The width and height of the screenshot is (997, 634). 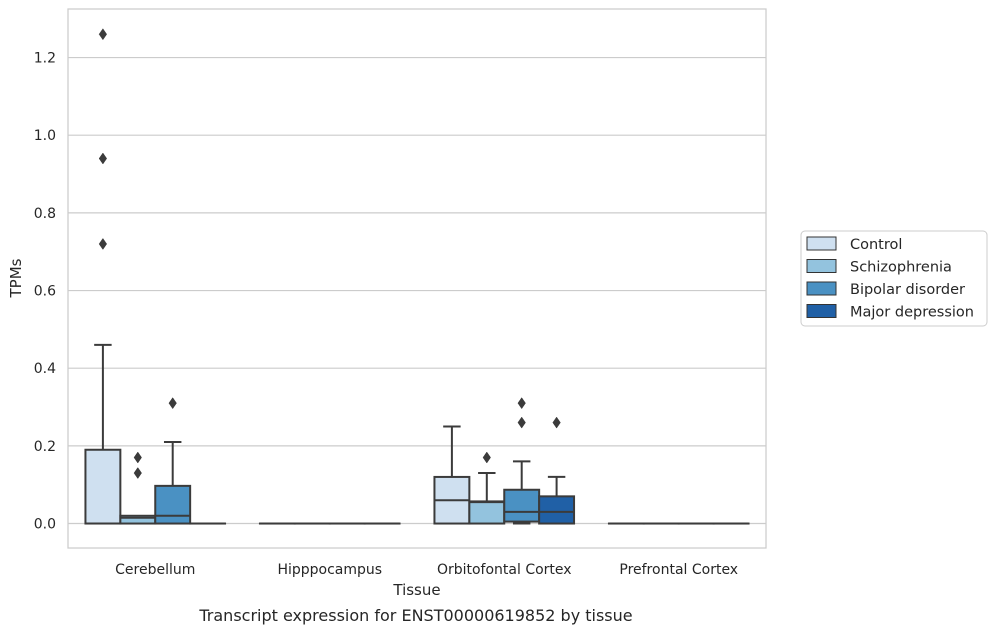 I want to click on y-tick-label: 0.8, so click(x=45, y=214).